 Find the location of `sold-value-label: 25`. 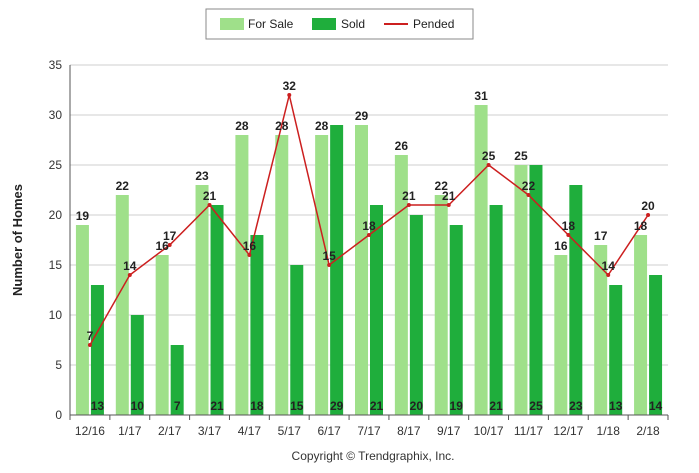

sold-value-label: 25 is located at coordinates (536, 406).